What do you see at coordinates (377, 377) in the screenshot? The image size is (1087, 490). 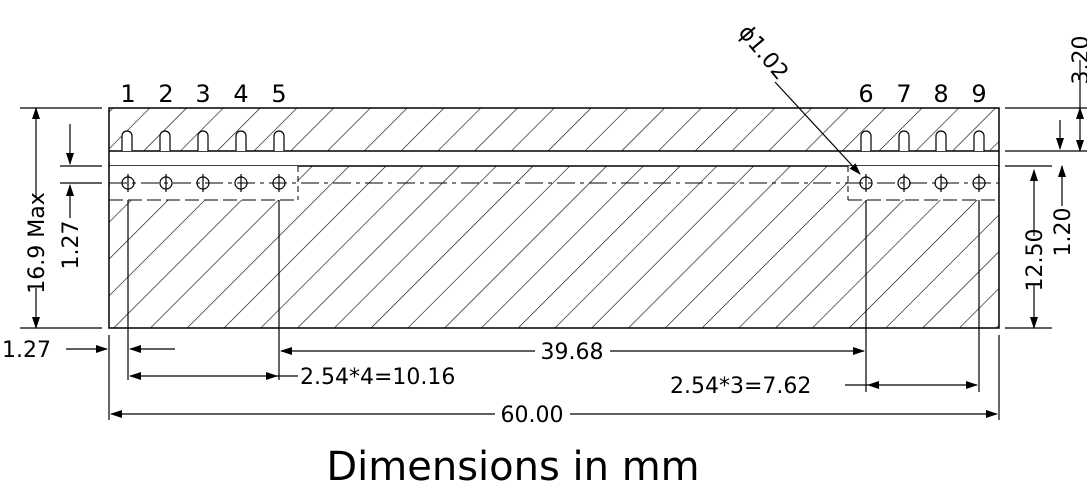 I see `dim-10-16: 2.54*4=10.16` at bounding box center [377, 377].